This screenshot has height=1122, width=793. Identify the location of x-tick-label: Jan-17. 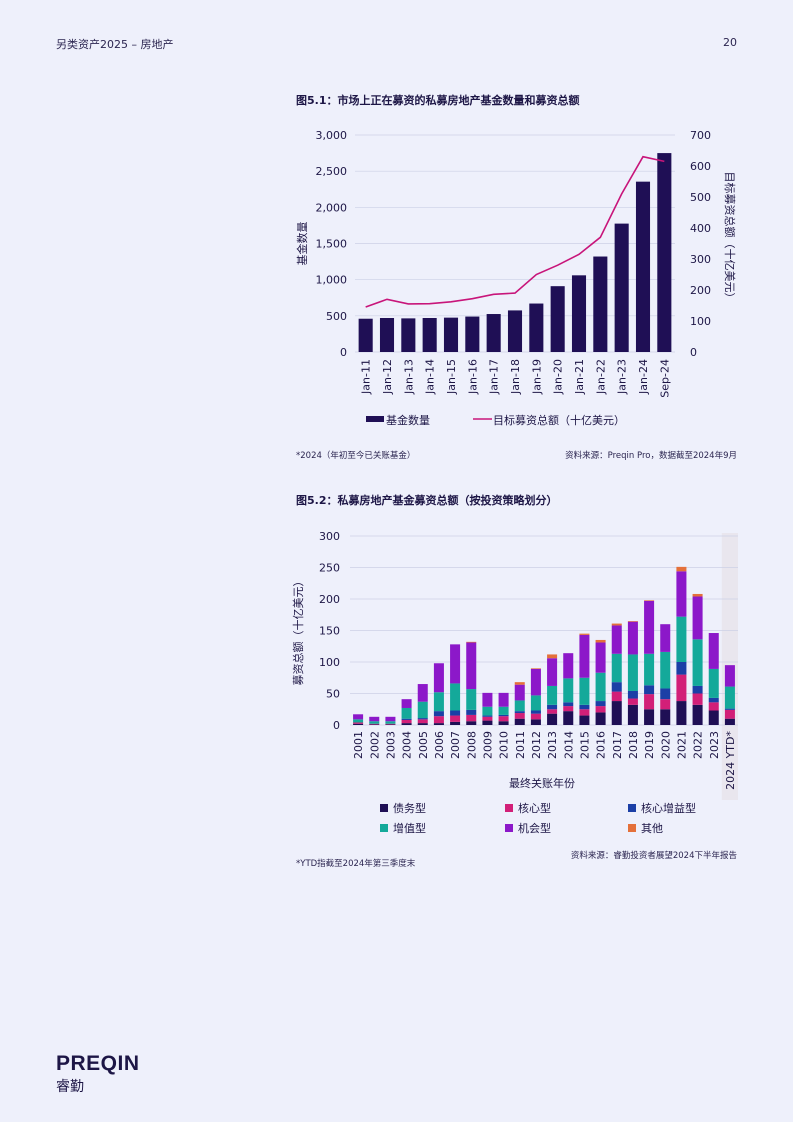
(494, 377).